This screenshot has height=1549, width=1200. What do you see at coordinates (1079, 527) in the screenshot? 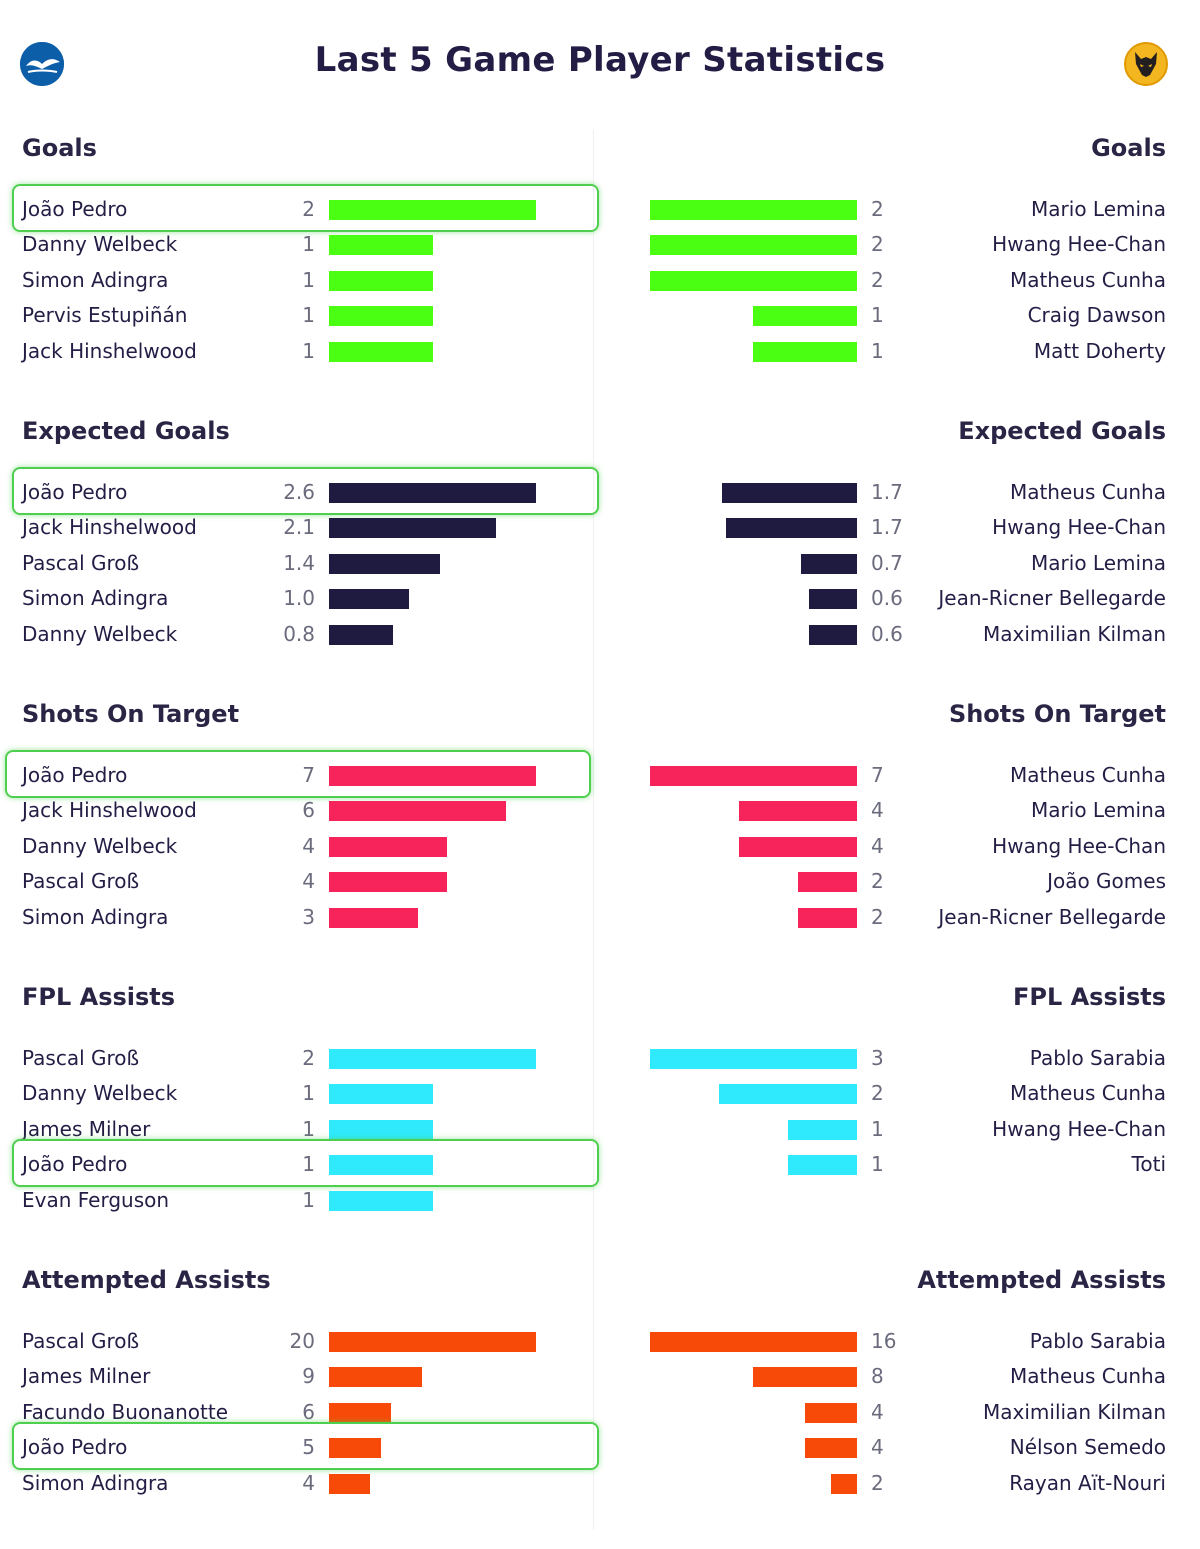
I see `player-name: Hwang Hee-Chan` at bounding box center [1079, 527].